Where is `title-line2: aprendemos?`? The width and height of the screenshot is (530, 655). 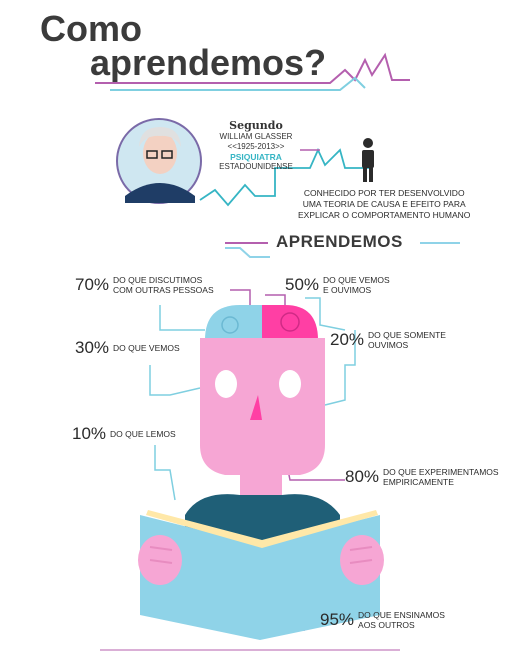
title-line2: aprendemos? is located at coordinates (208, 62).